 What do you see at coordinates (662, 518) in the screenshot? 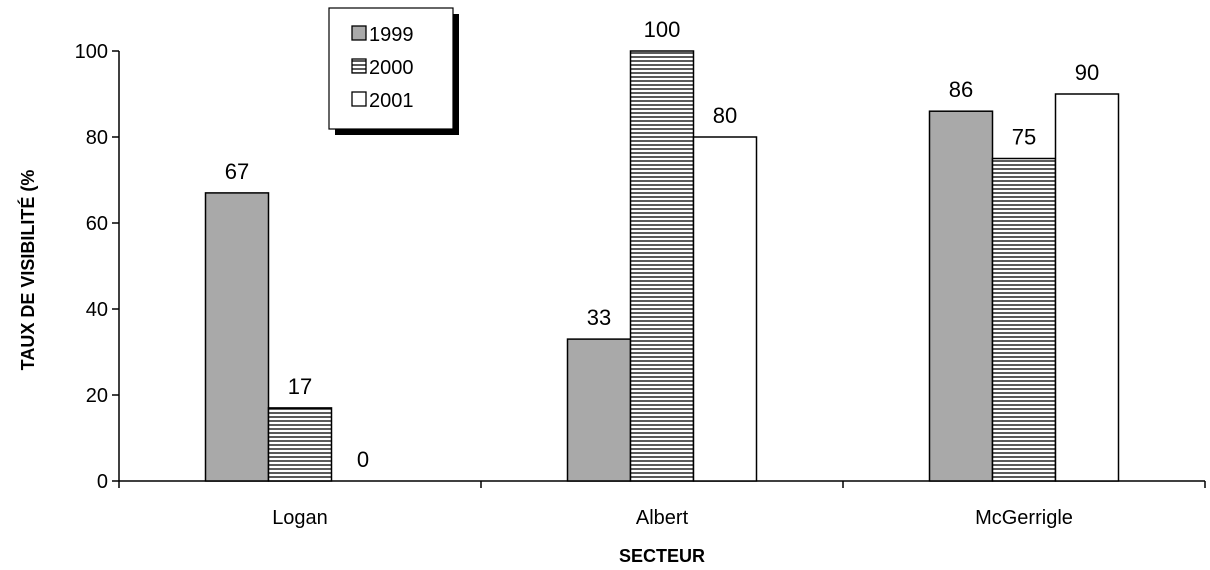
I see `x-category-label: Albert` at bounding box center [662, 518].